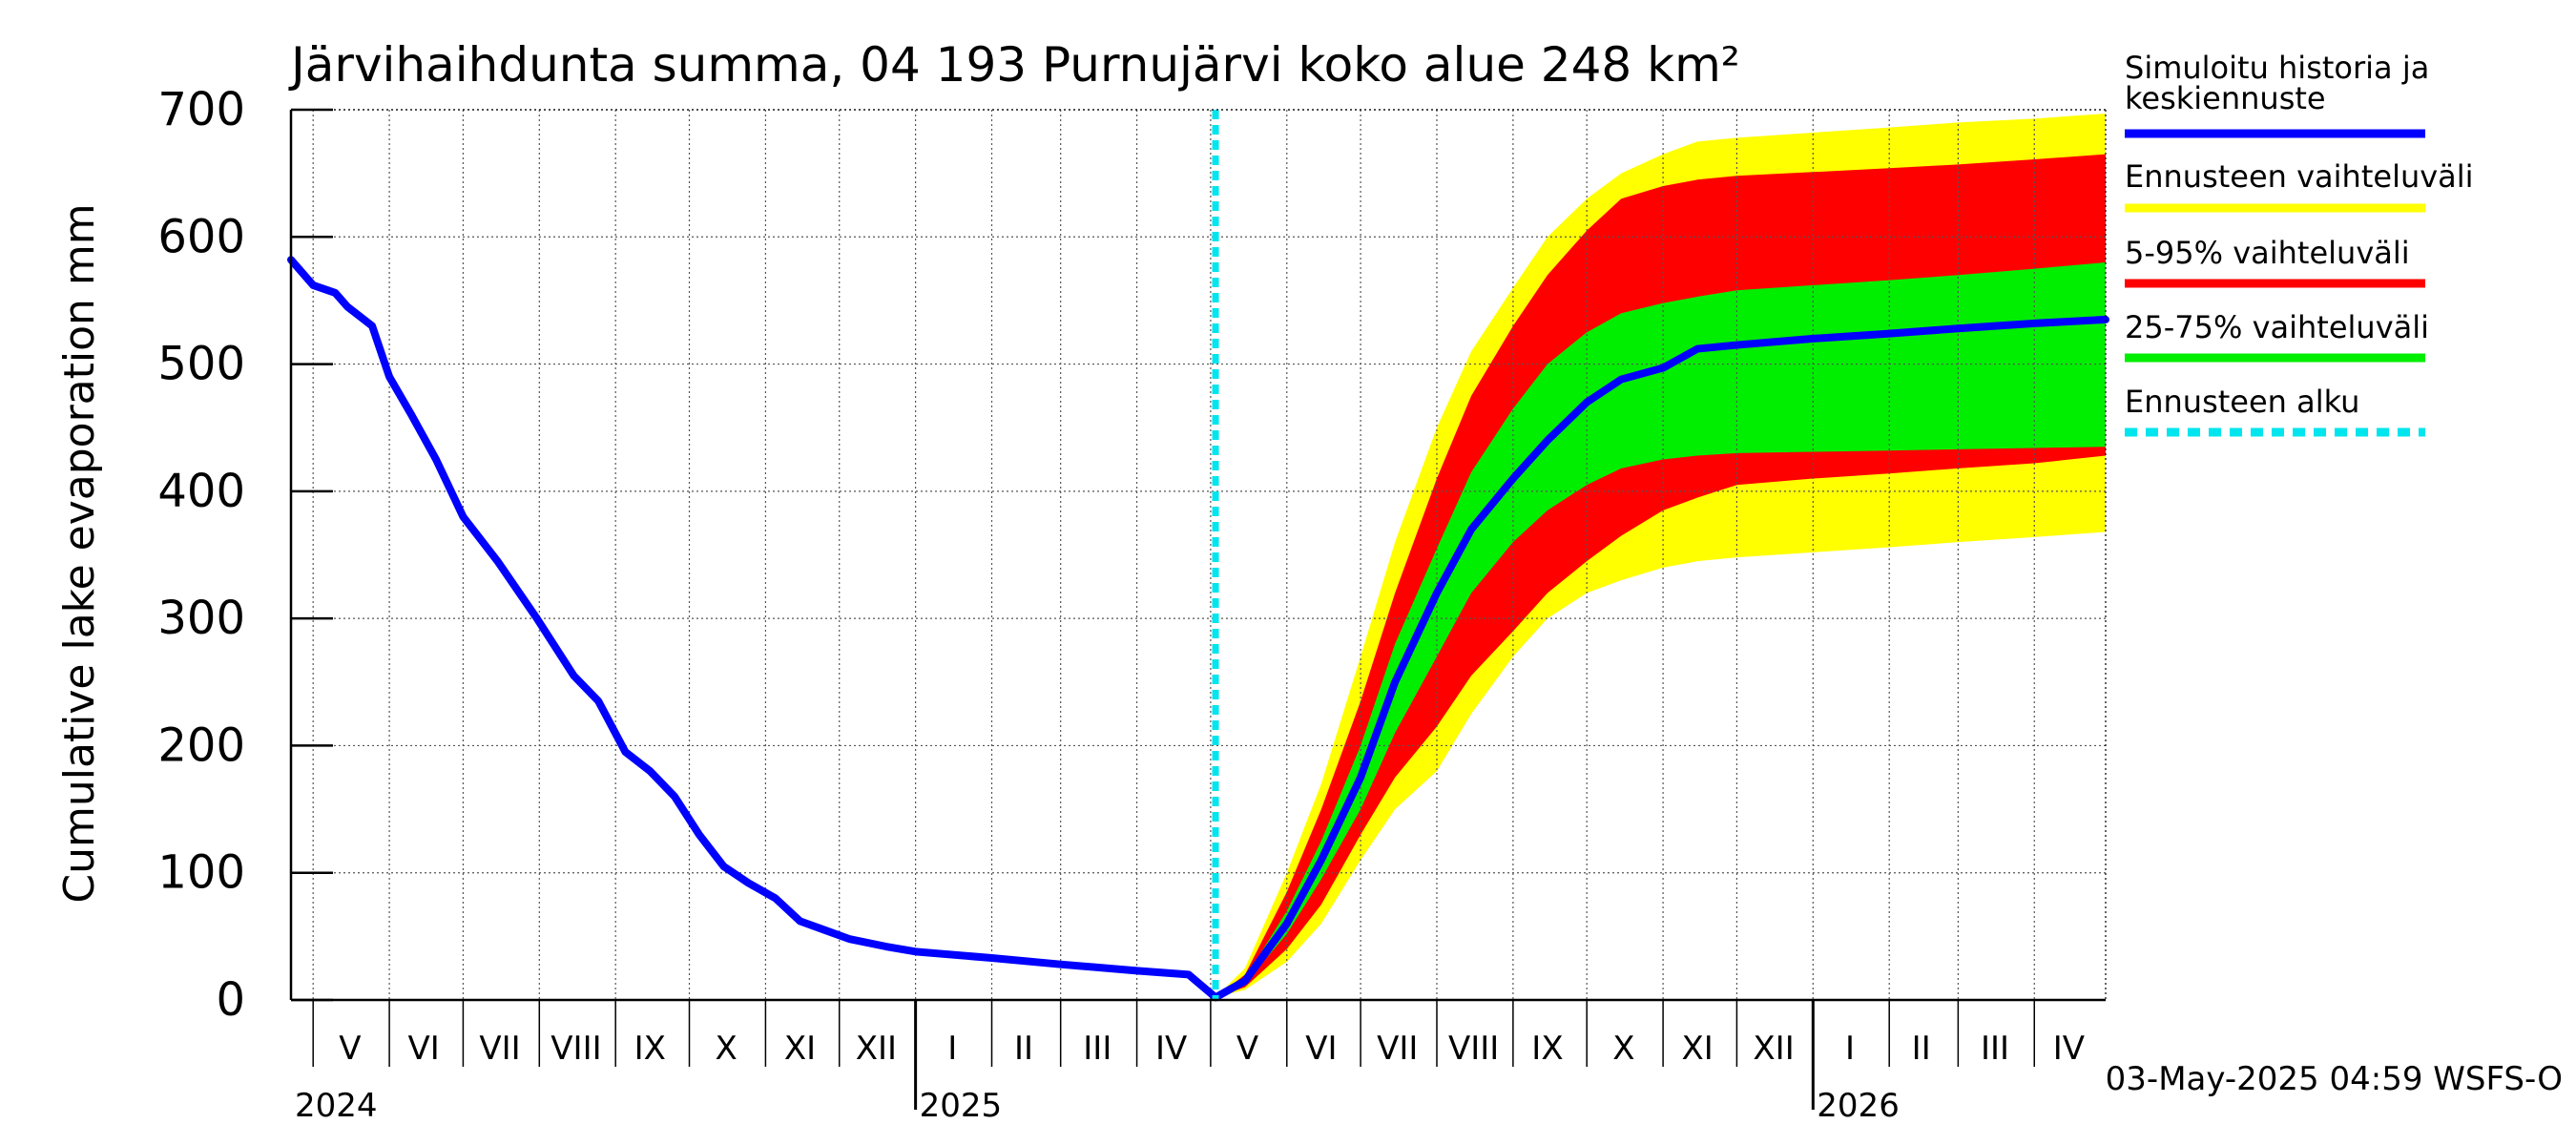  Describe the element at coordinates (201, 873) in the screenshot. I see `y-tick-label: 100` at that location.